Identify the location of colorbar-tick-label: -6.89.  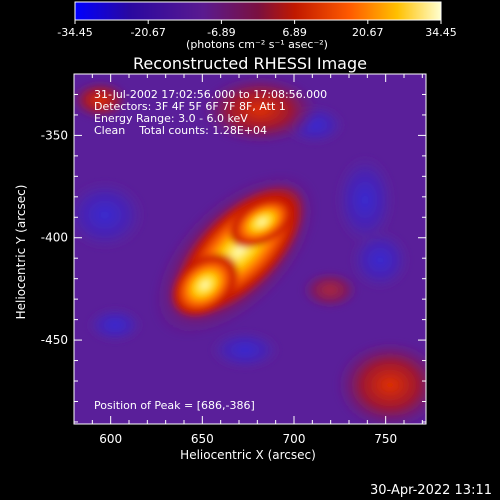
(221, 32).